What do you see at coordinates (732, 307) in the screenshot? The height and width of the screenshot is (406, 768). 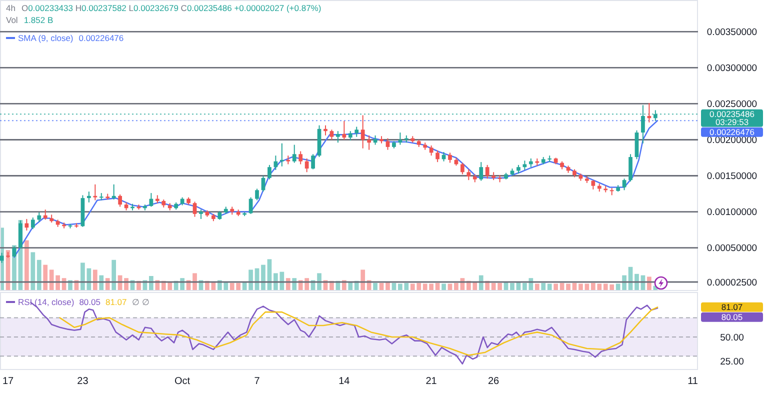 I see `text: 81.07` at bounding box center [732, 307].